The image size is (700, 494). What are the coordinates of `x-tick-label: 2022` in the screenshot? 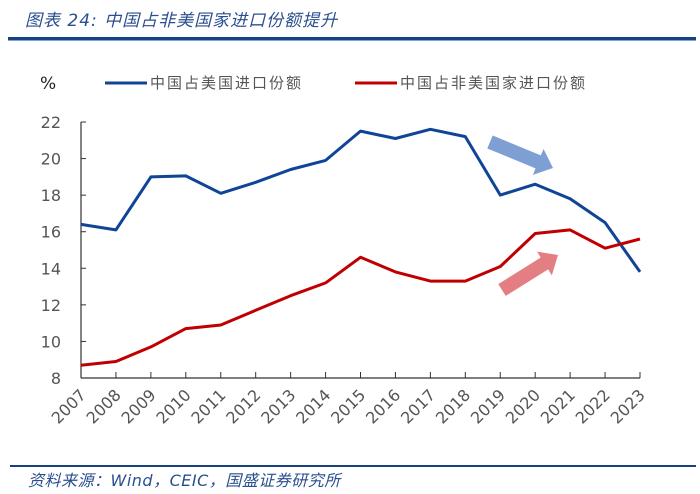 It's located at (593, 406).